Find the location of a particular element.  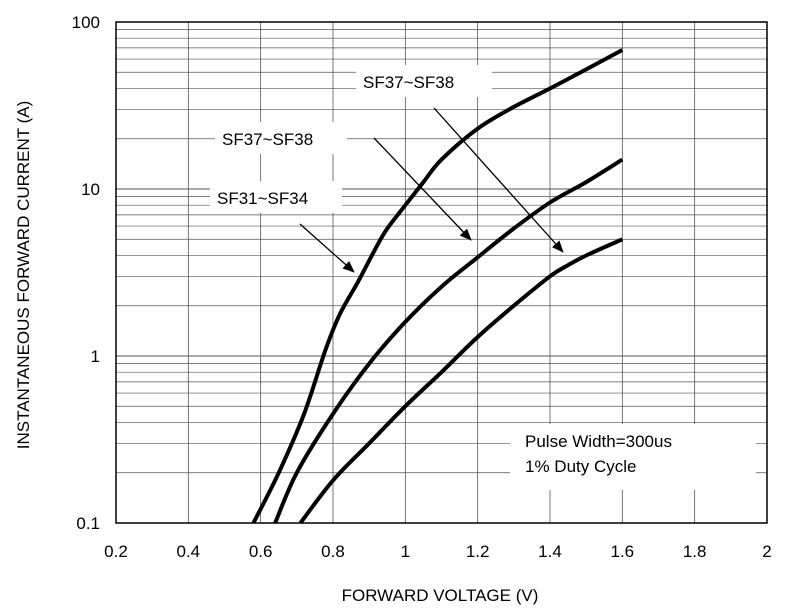

label-sf35-sf36: SF37~SF38 is located at coordinates (424, 81).